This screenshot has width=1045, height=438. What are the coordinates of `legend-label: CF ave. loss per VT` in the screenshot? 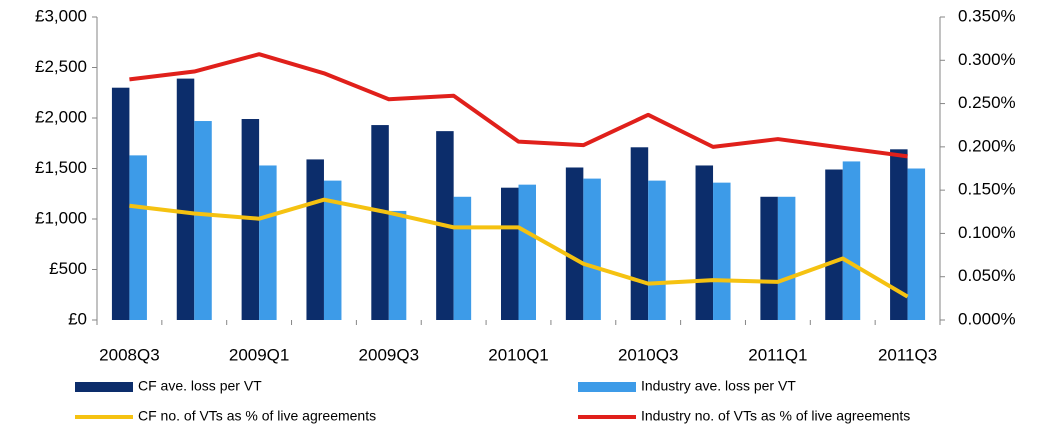 It's located at (200, 386).